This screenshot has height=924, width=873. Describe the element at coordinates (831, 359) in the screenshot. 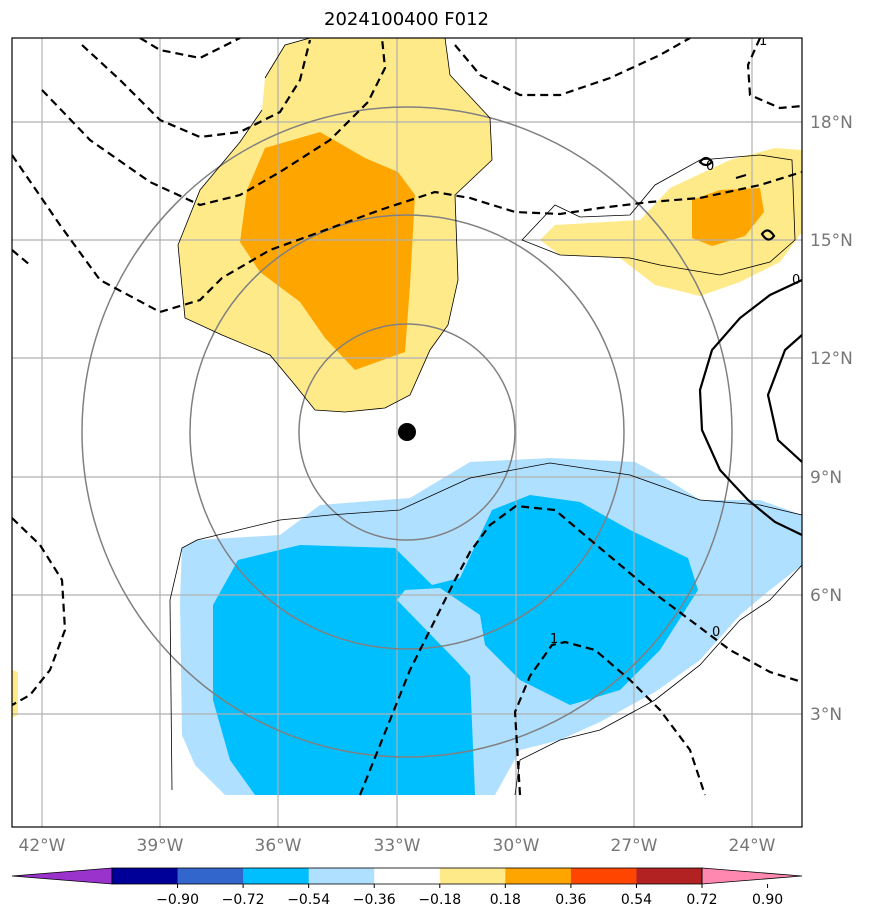

I see `lat-tick-label: 12°N` at that location.